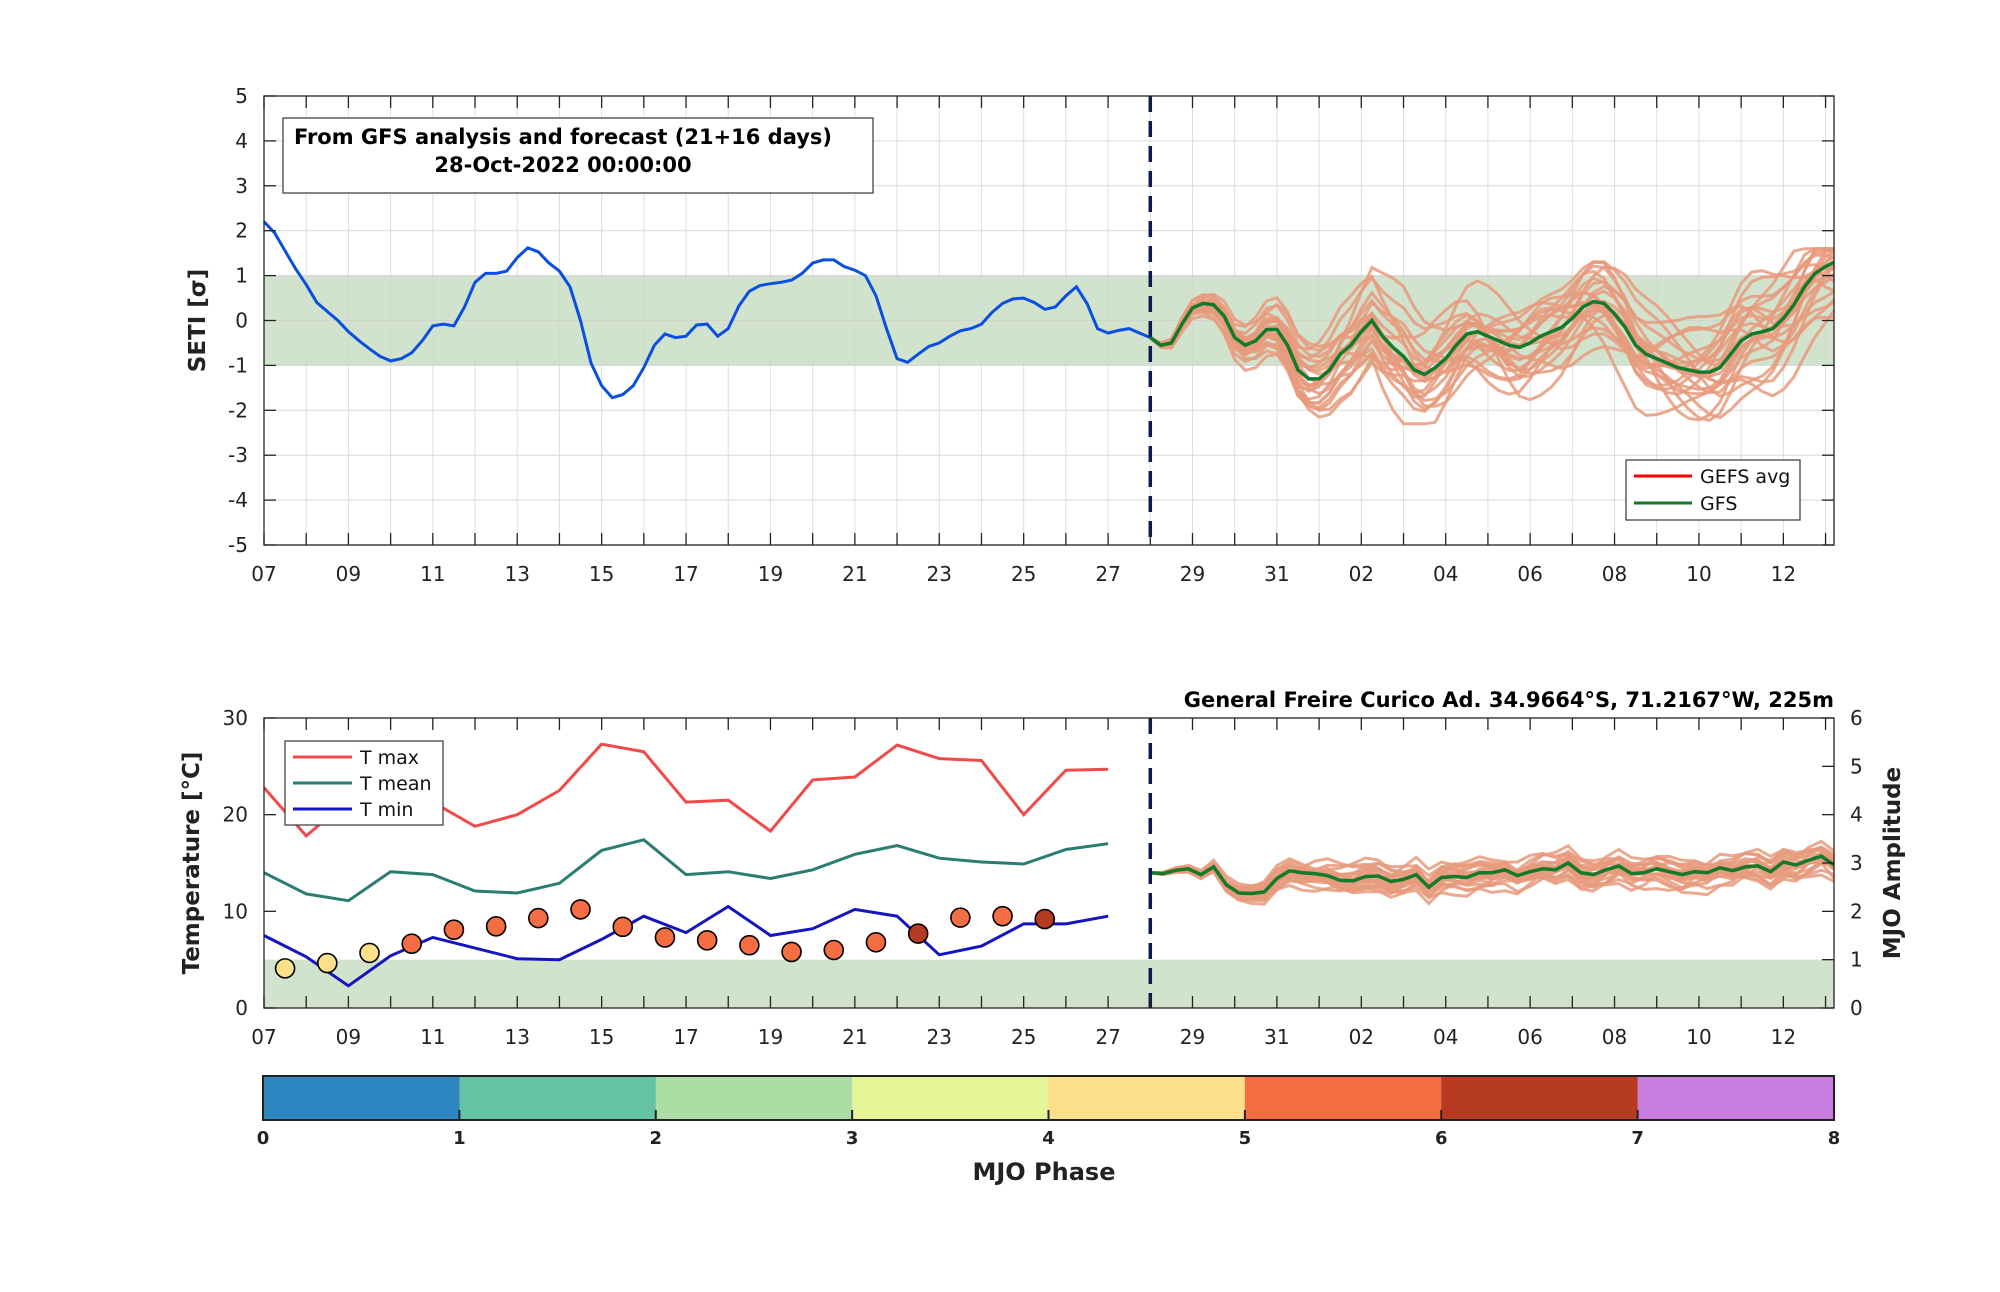  What do you see at coordinates (238, 455) in the screenshot?
I see `seti-ytick-label: -3` at bounding box center [238, 455].